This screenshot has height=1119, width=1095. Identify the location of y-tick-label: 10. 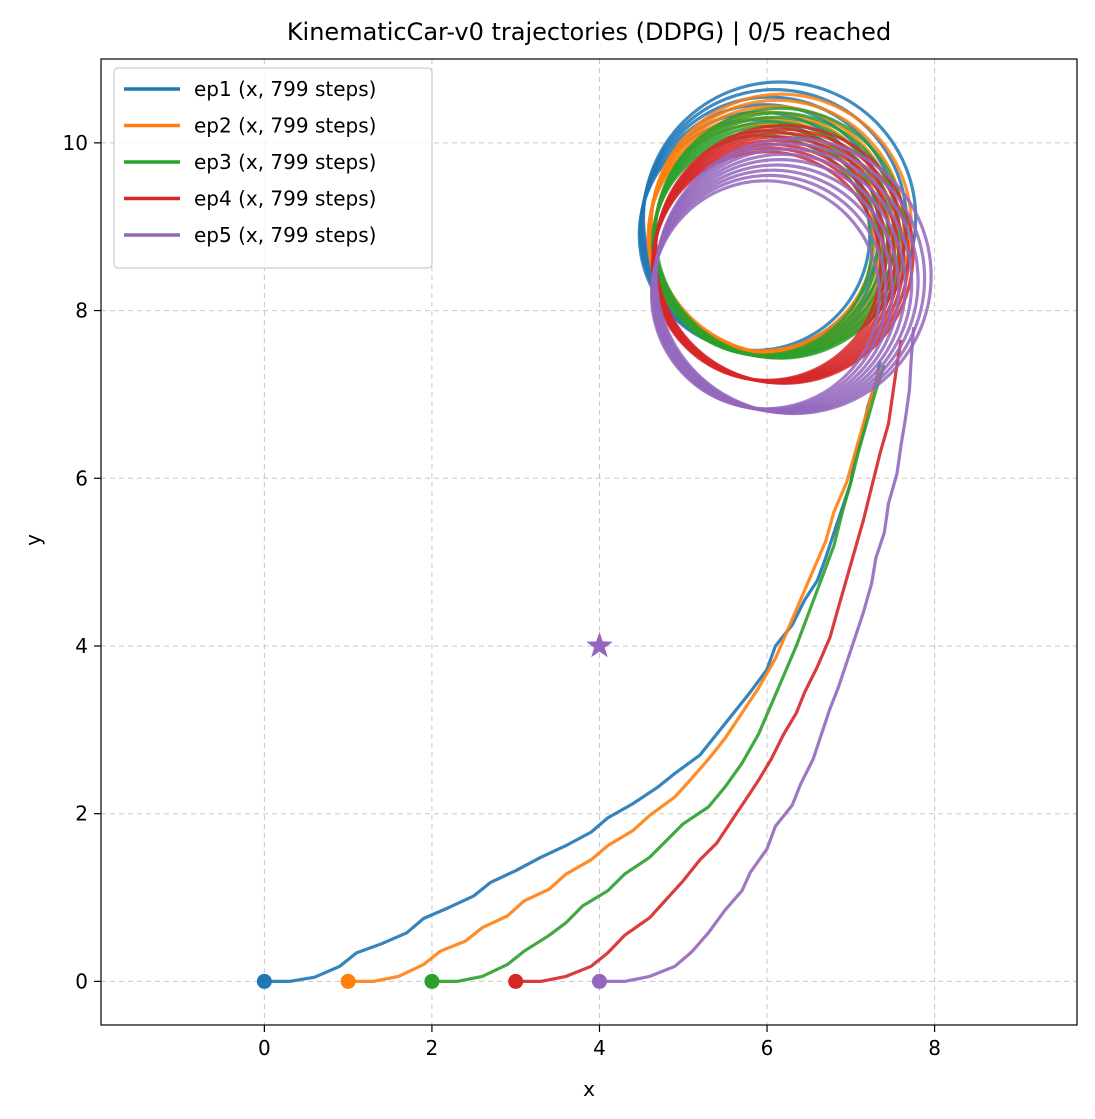
(75, 143).